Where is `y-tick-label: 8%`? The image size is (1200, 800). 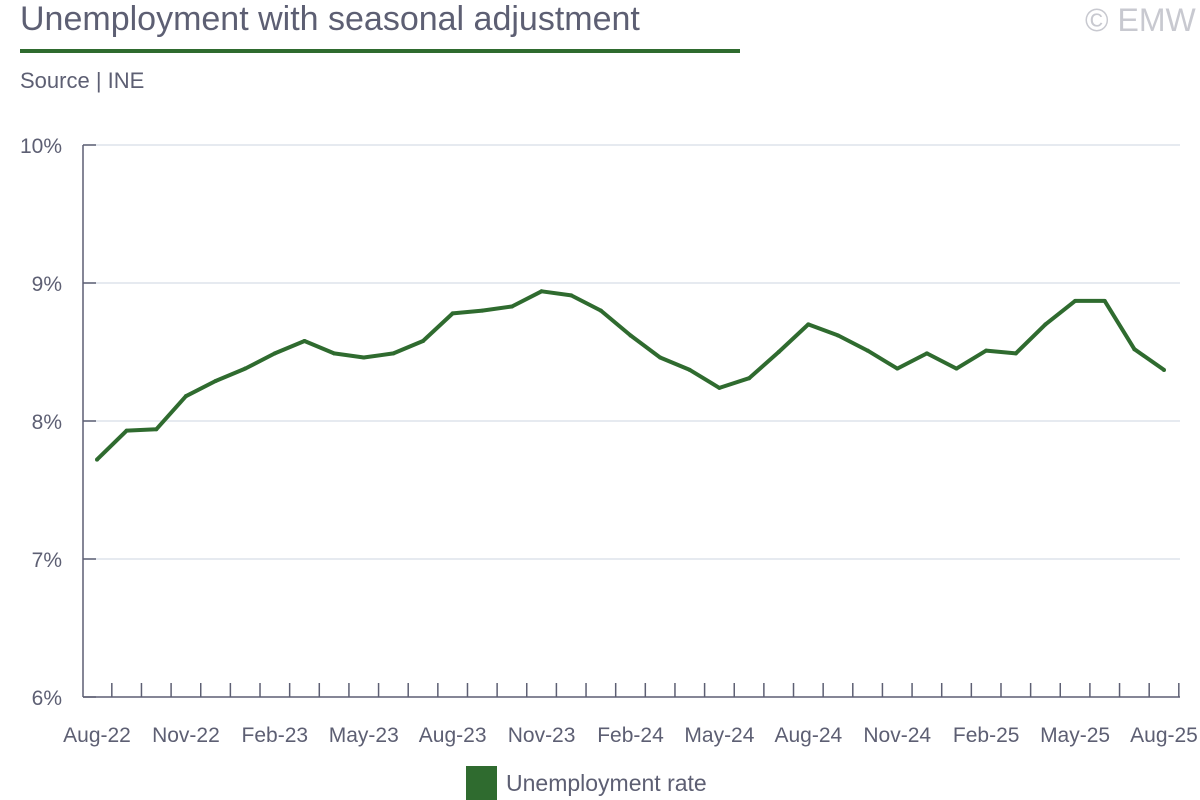 y-tick-label: 8% is located at coordinates (47, 422).